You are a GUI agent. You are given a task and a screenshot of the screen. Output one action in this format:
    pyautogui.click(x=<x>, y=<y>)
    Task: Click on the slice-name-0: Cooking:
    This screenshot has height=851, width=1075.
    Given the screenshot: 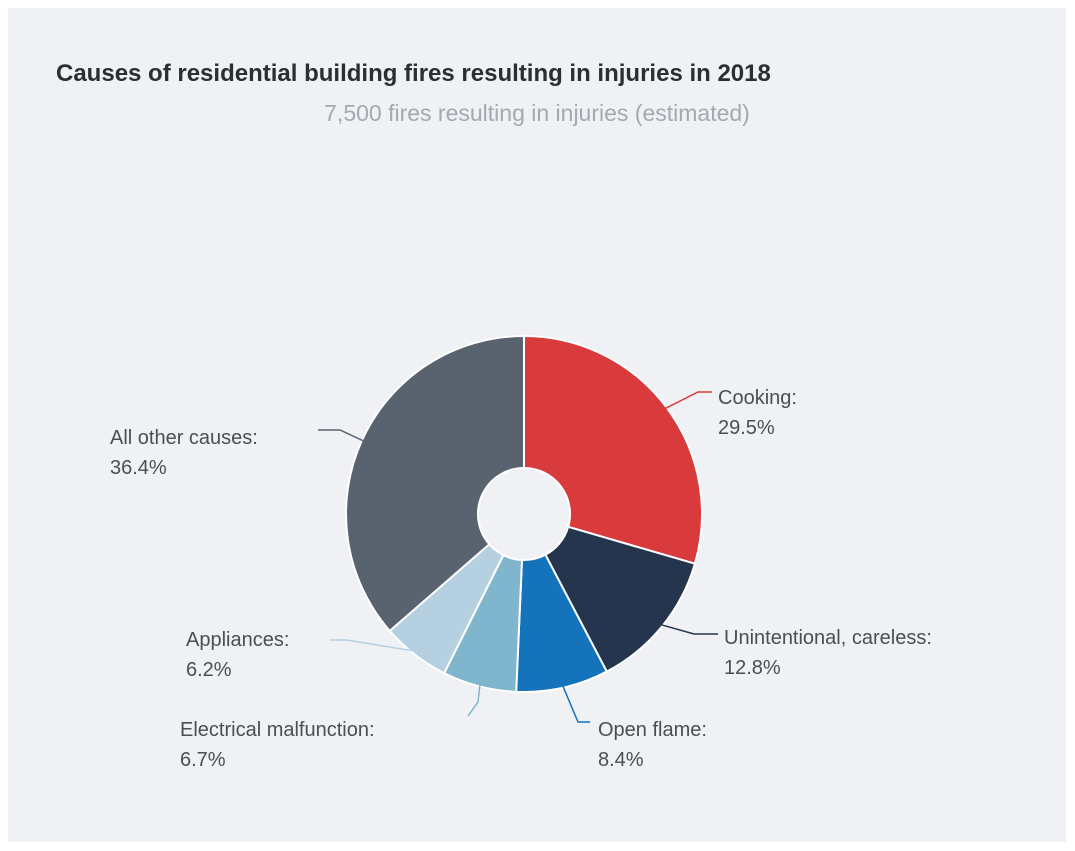 What is the action you would take?
    pyautogui.click(x=757, y=398)
    